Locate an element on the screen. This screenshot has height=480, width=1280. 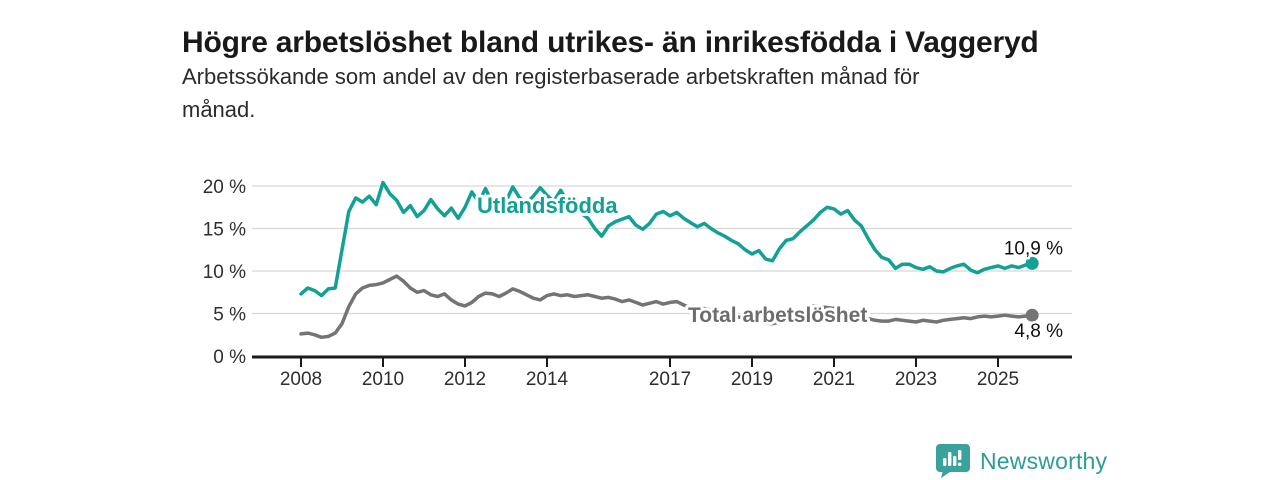
series-label-total-arbetsl-shet: Total arbetslöshet is located at coordinates (777, 315).